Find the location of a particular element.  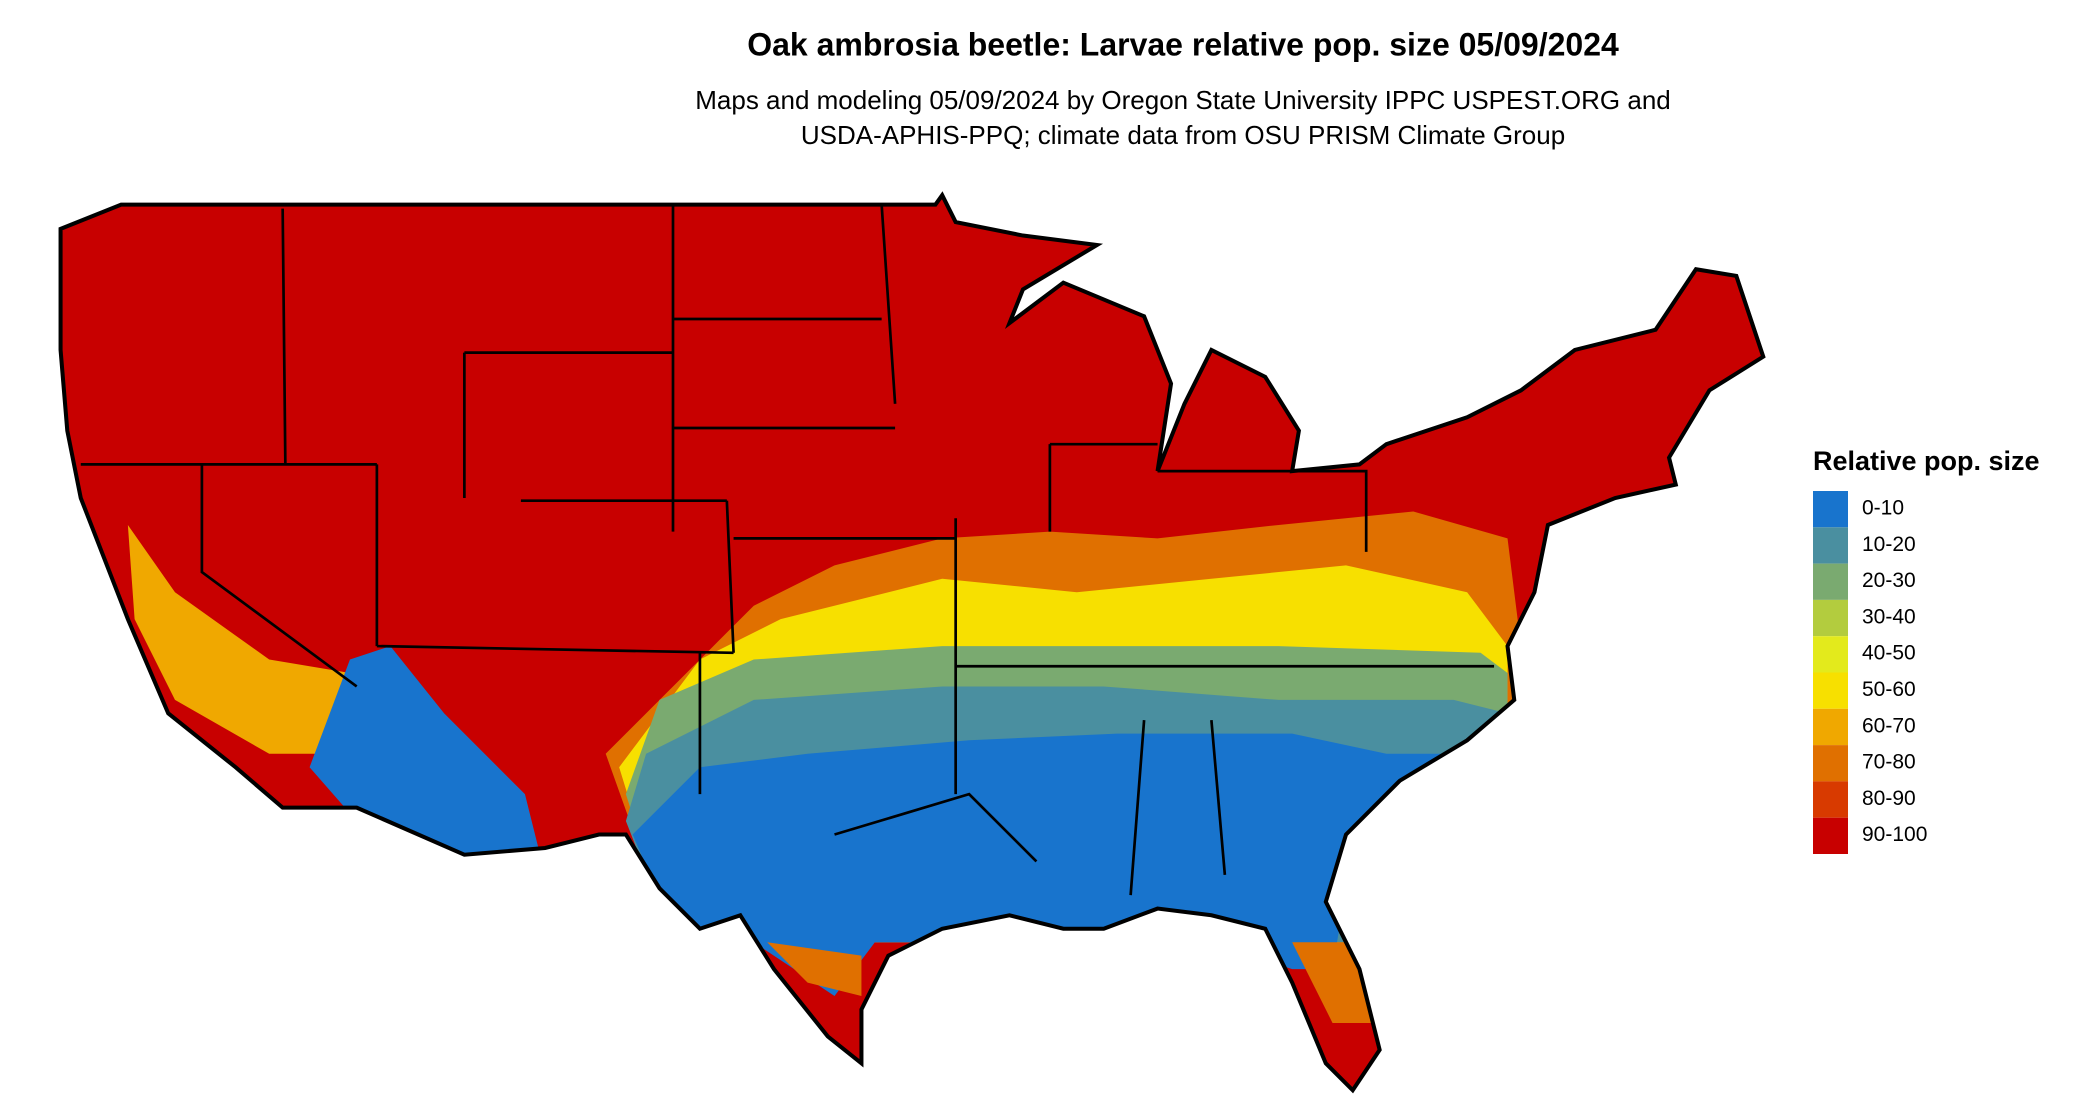

legend-label: 50-60 is located at coordinates (1889, 689).